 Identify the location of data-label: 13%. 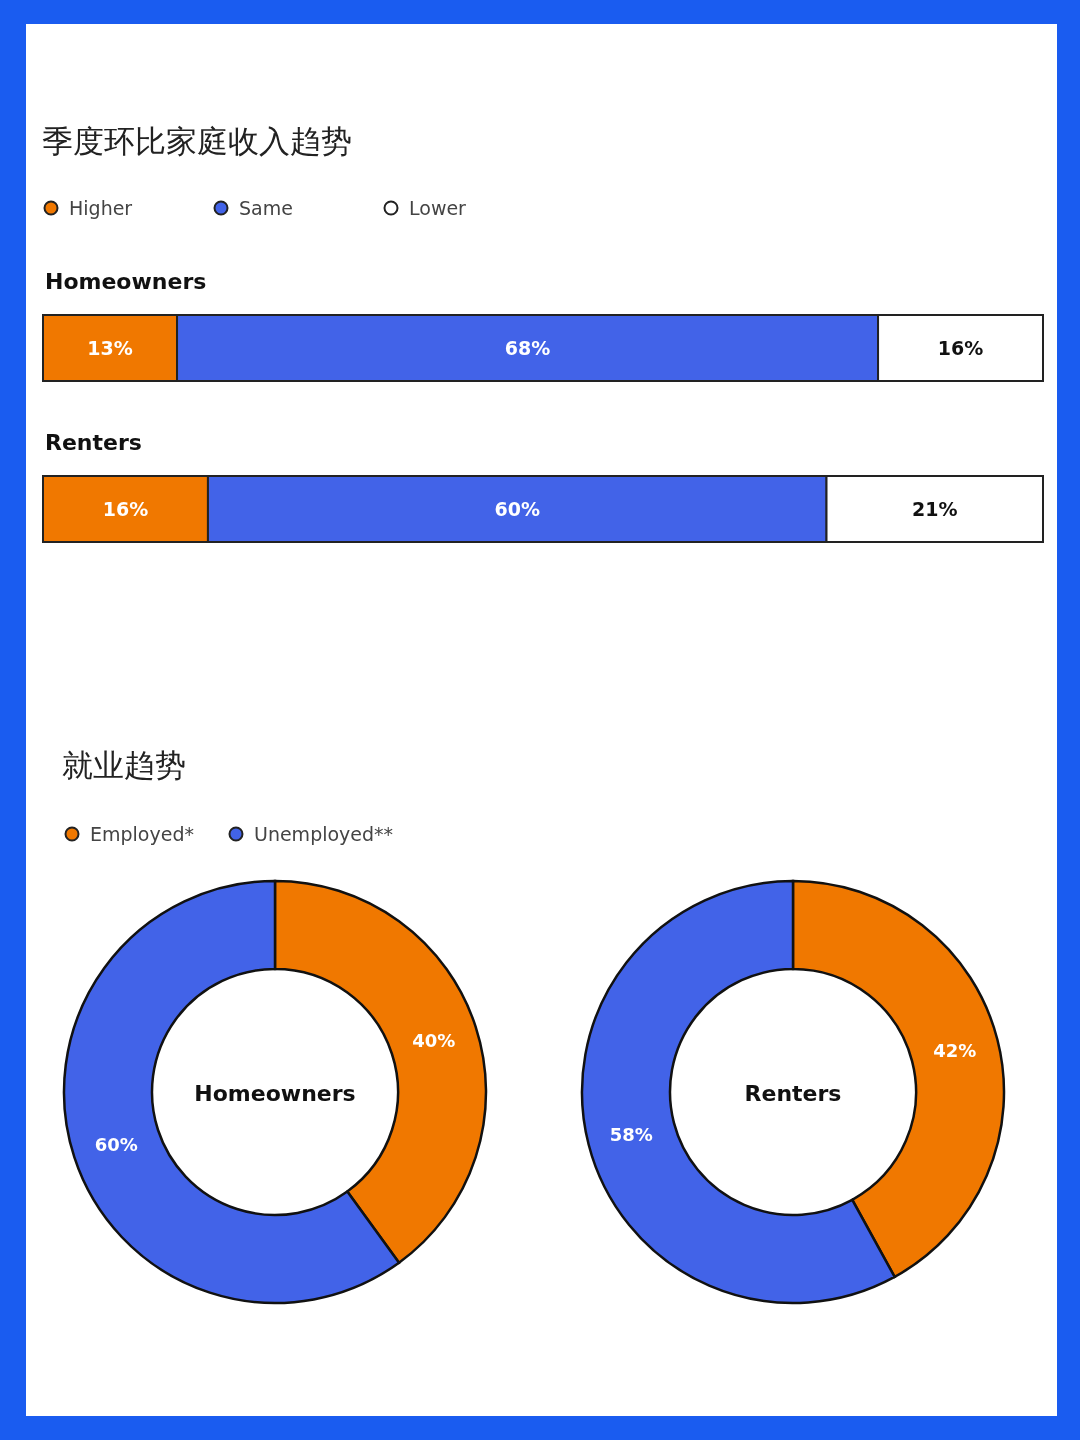
(110, 348).